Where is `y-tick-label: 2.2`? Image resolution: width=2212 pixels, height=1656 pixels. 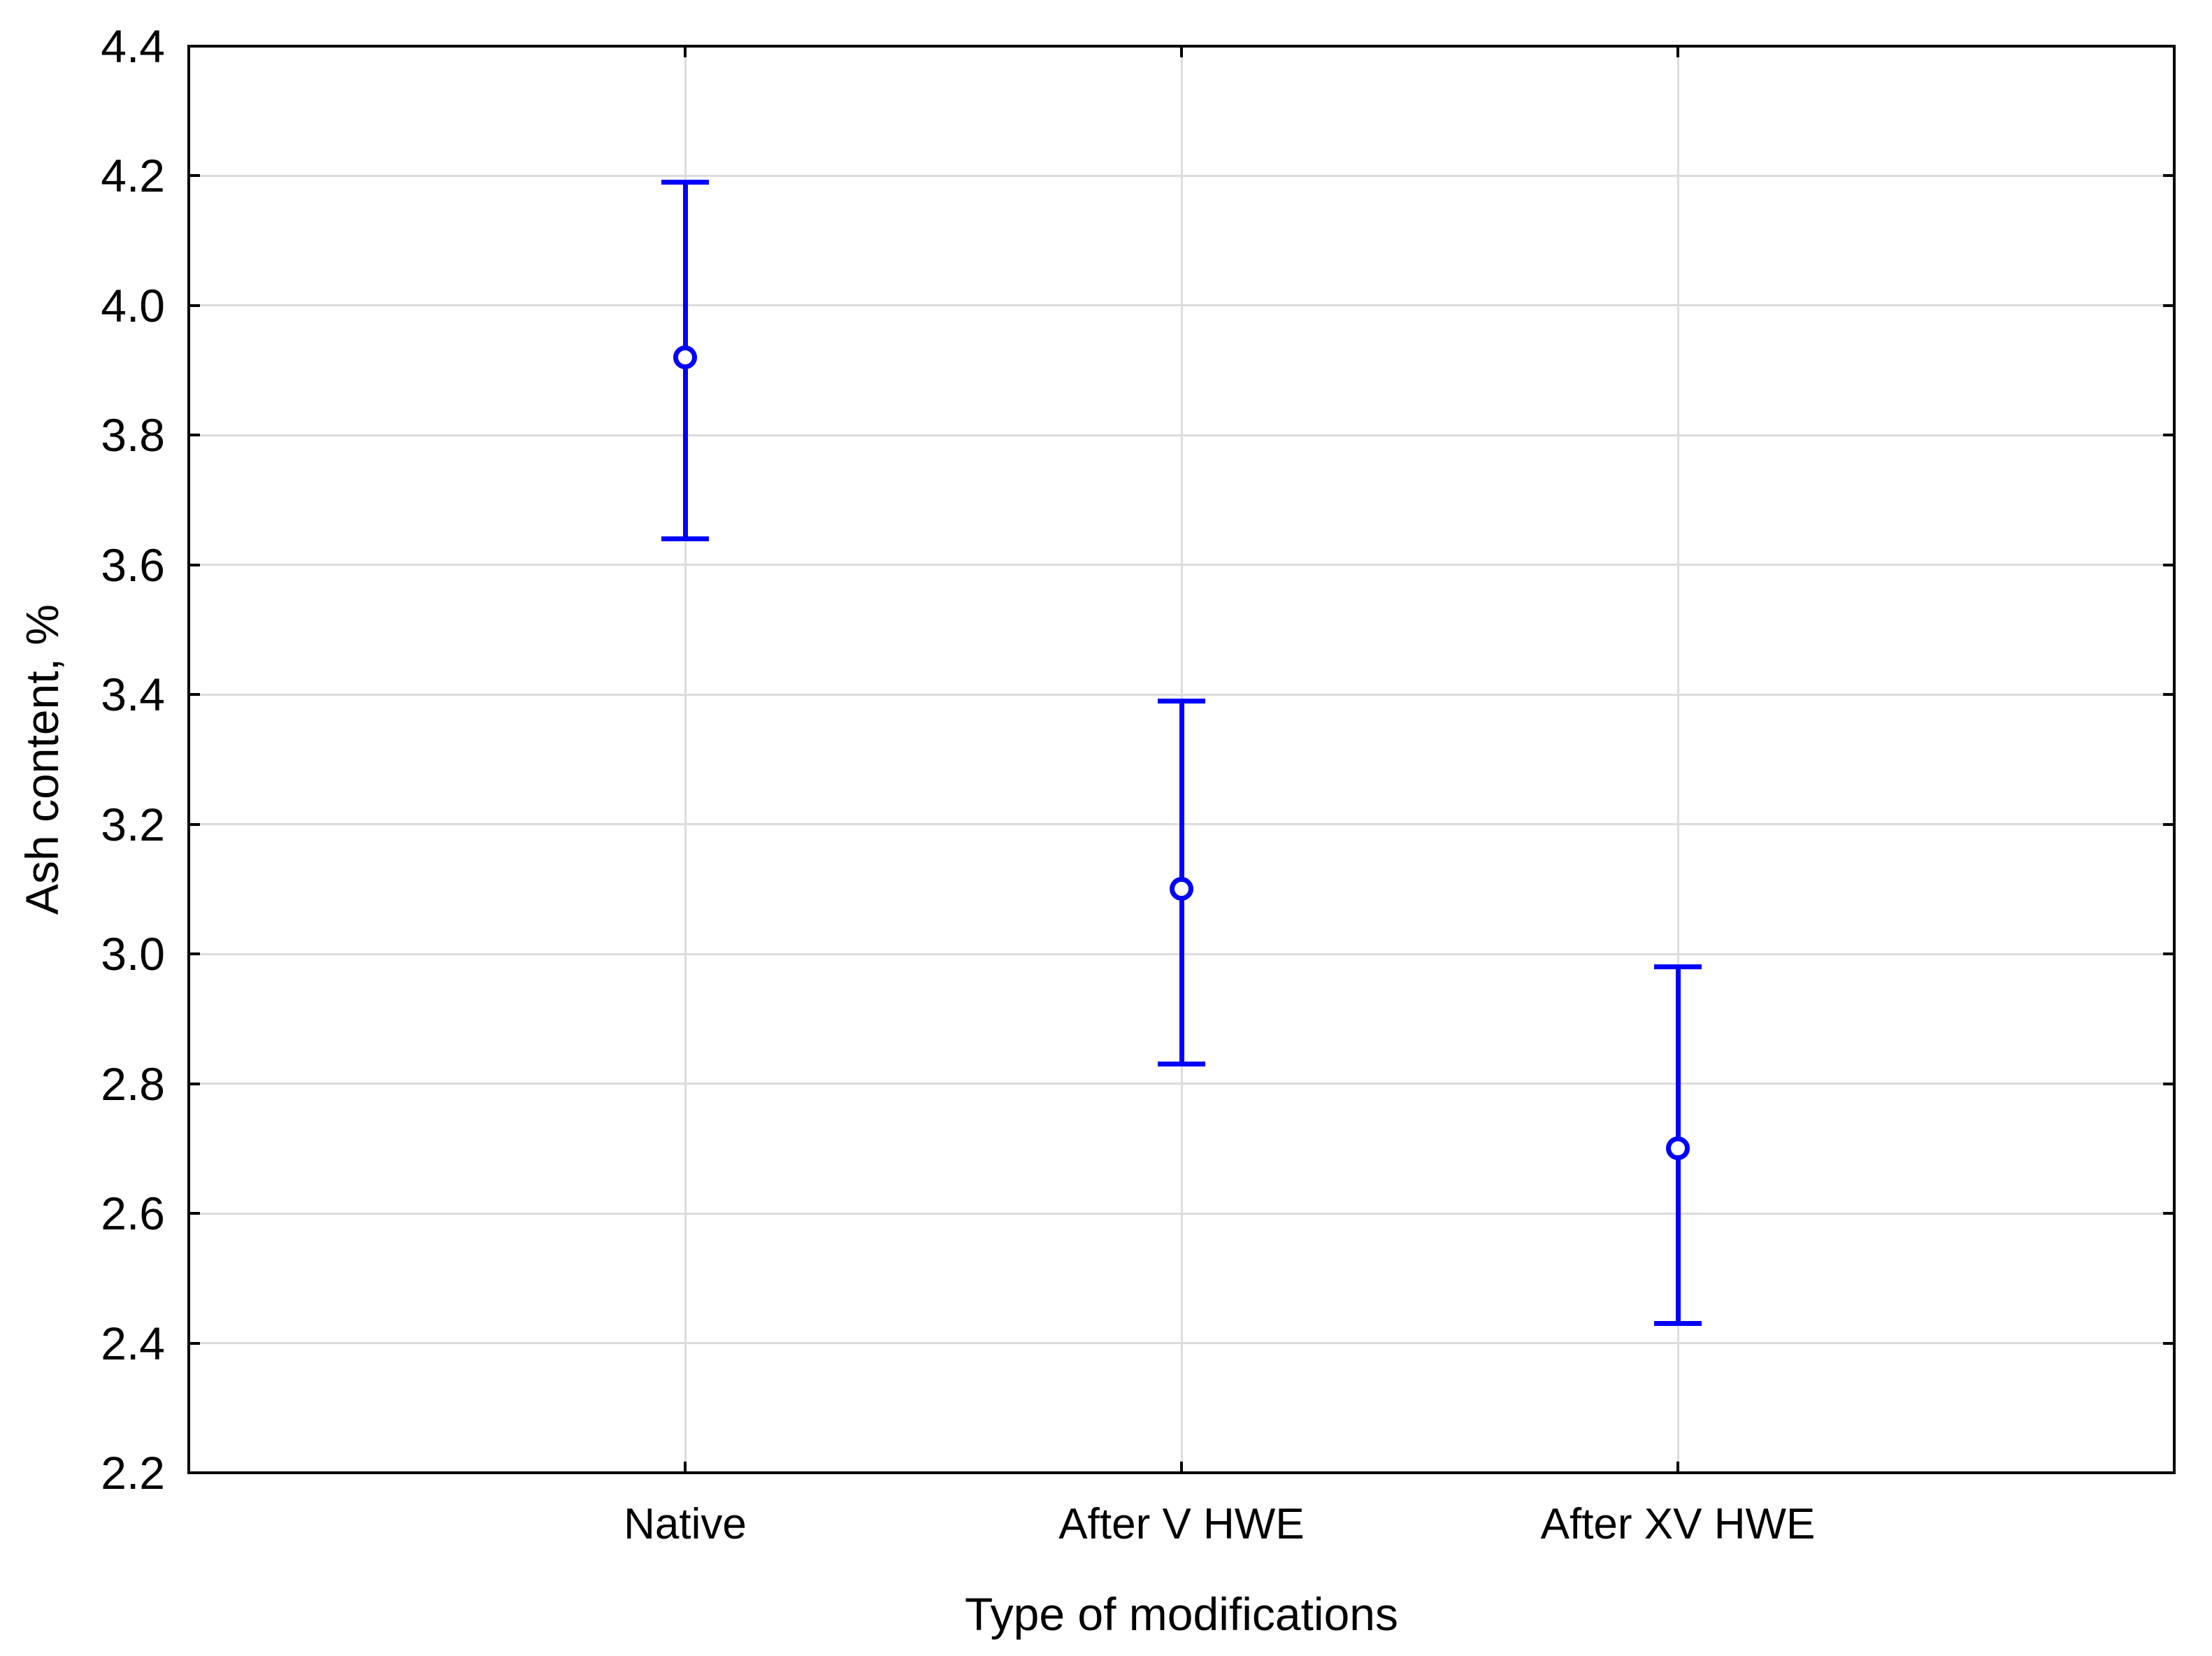
y-tick-label: 2.2 is located at coordinates (133, 1473).